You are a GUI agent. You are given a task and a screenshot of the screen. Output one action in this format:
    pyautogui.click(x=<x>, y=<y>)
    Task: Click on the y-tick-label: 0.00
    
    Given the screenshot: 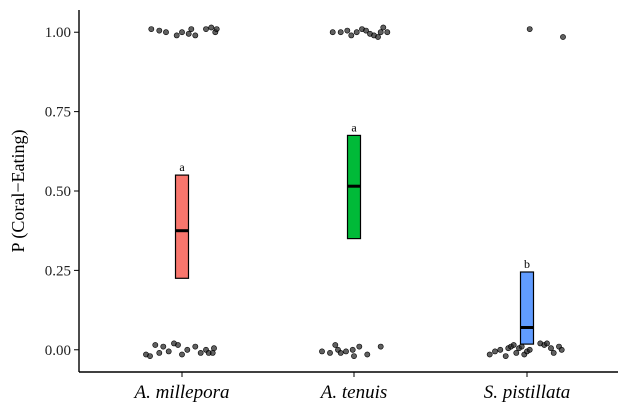 What is the action you would take?
    pyautogui.click(x=58, y=351)
    